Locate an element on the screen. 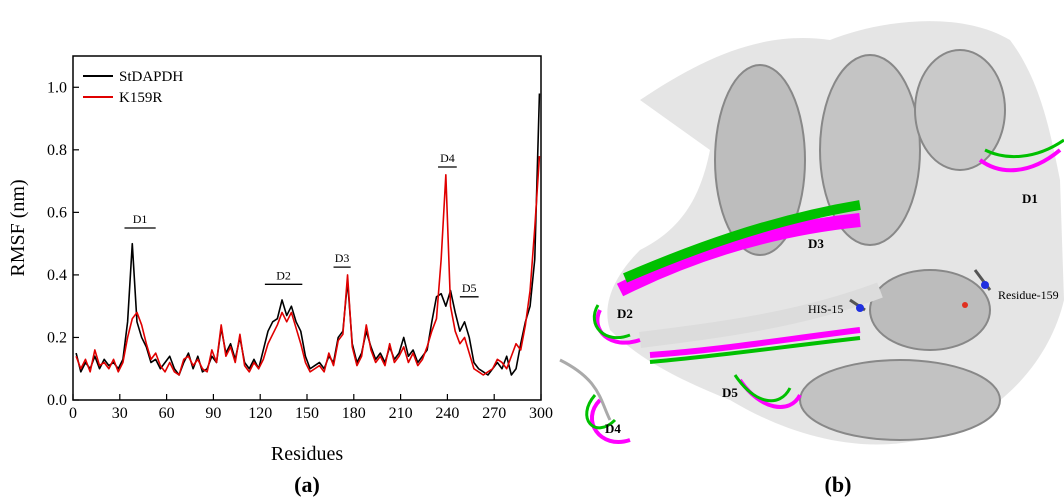 This screenshot has width=1064, height=504. structure-label: D3 is located at coordinates (816, 243).